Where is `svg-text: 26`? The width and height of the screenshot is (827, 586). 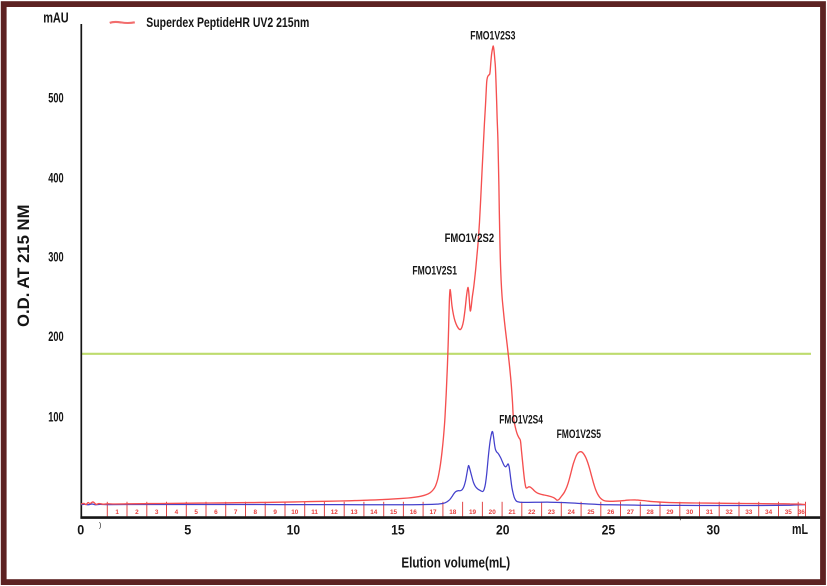
svg-text: 26 is located at coordinates (611, 512).